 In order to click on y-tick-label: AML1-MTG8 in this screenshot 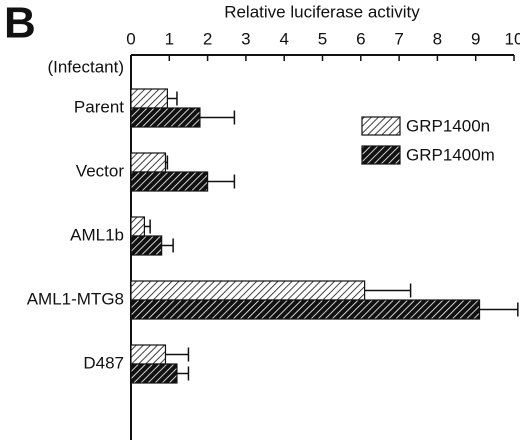, I will do `click(75, 298)`.